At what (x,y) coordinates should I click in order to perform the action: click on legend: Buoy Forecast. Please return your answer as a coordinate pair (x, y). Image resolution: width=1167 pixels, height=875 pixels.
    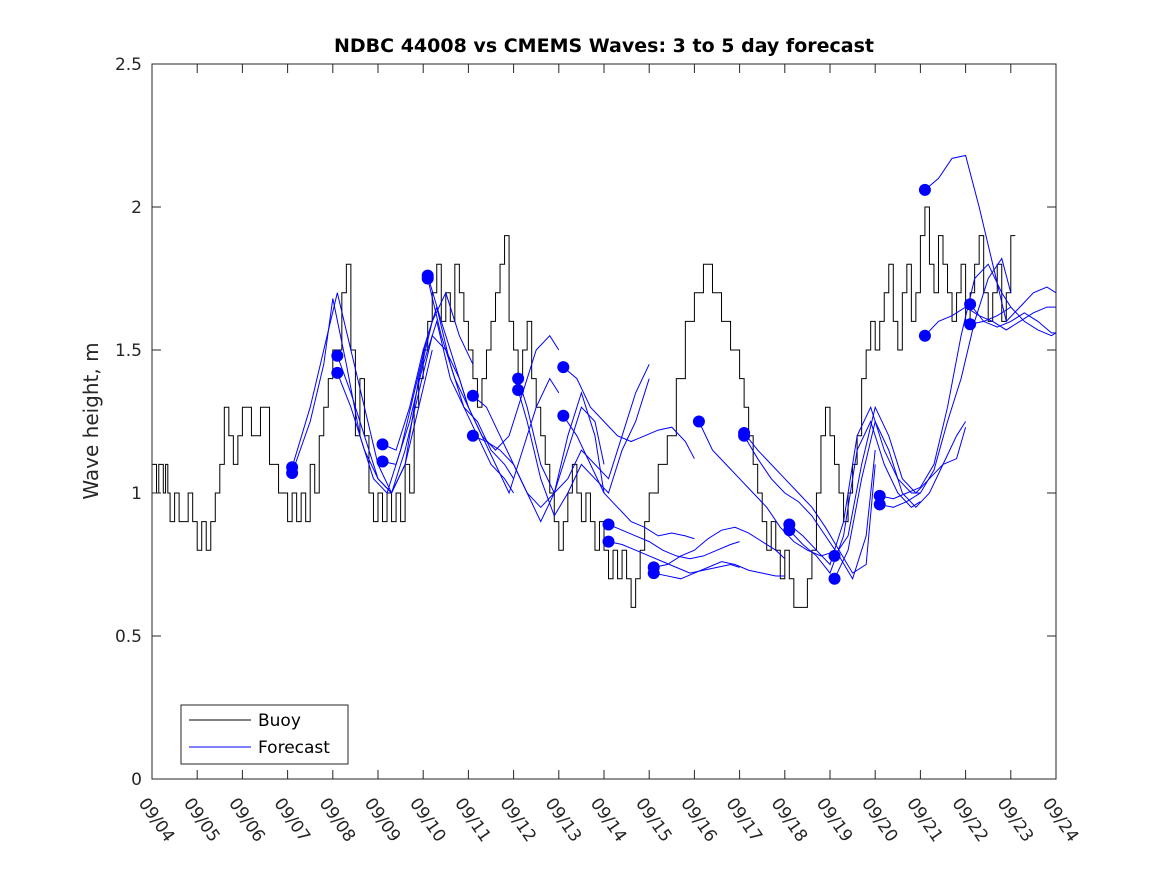
    Looking at the image, I should click on (264, 734).